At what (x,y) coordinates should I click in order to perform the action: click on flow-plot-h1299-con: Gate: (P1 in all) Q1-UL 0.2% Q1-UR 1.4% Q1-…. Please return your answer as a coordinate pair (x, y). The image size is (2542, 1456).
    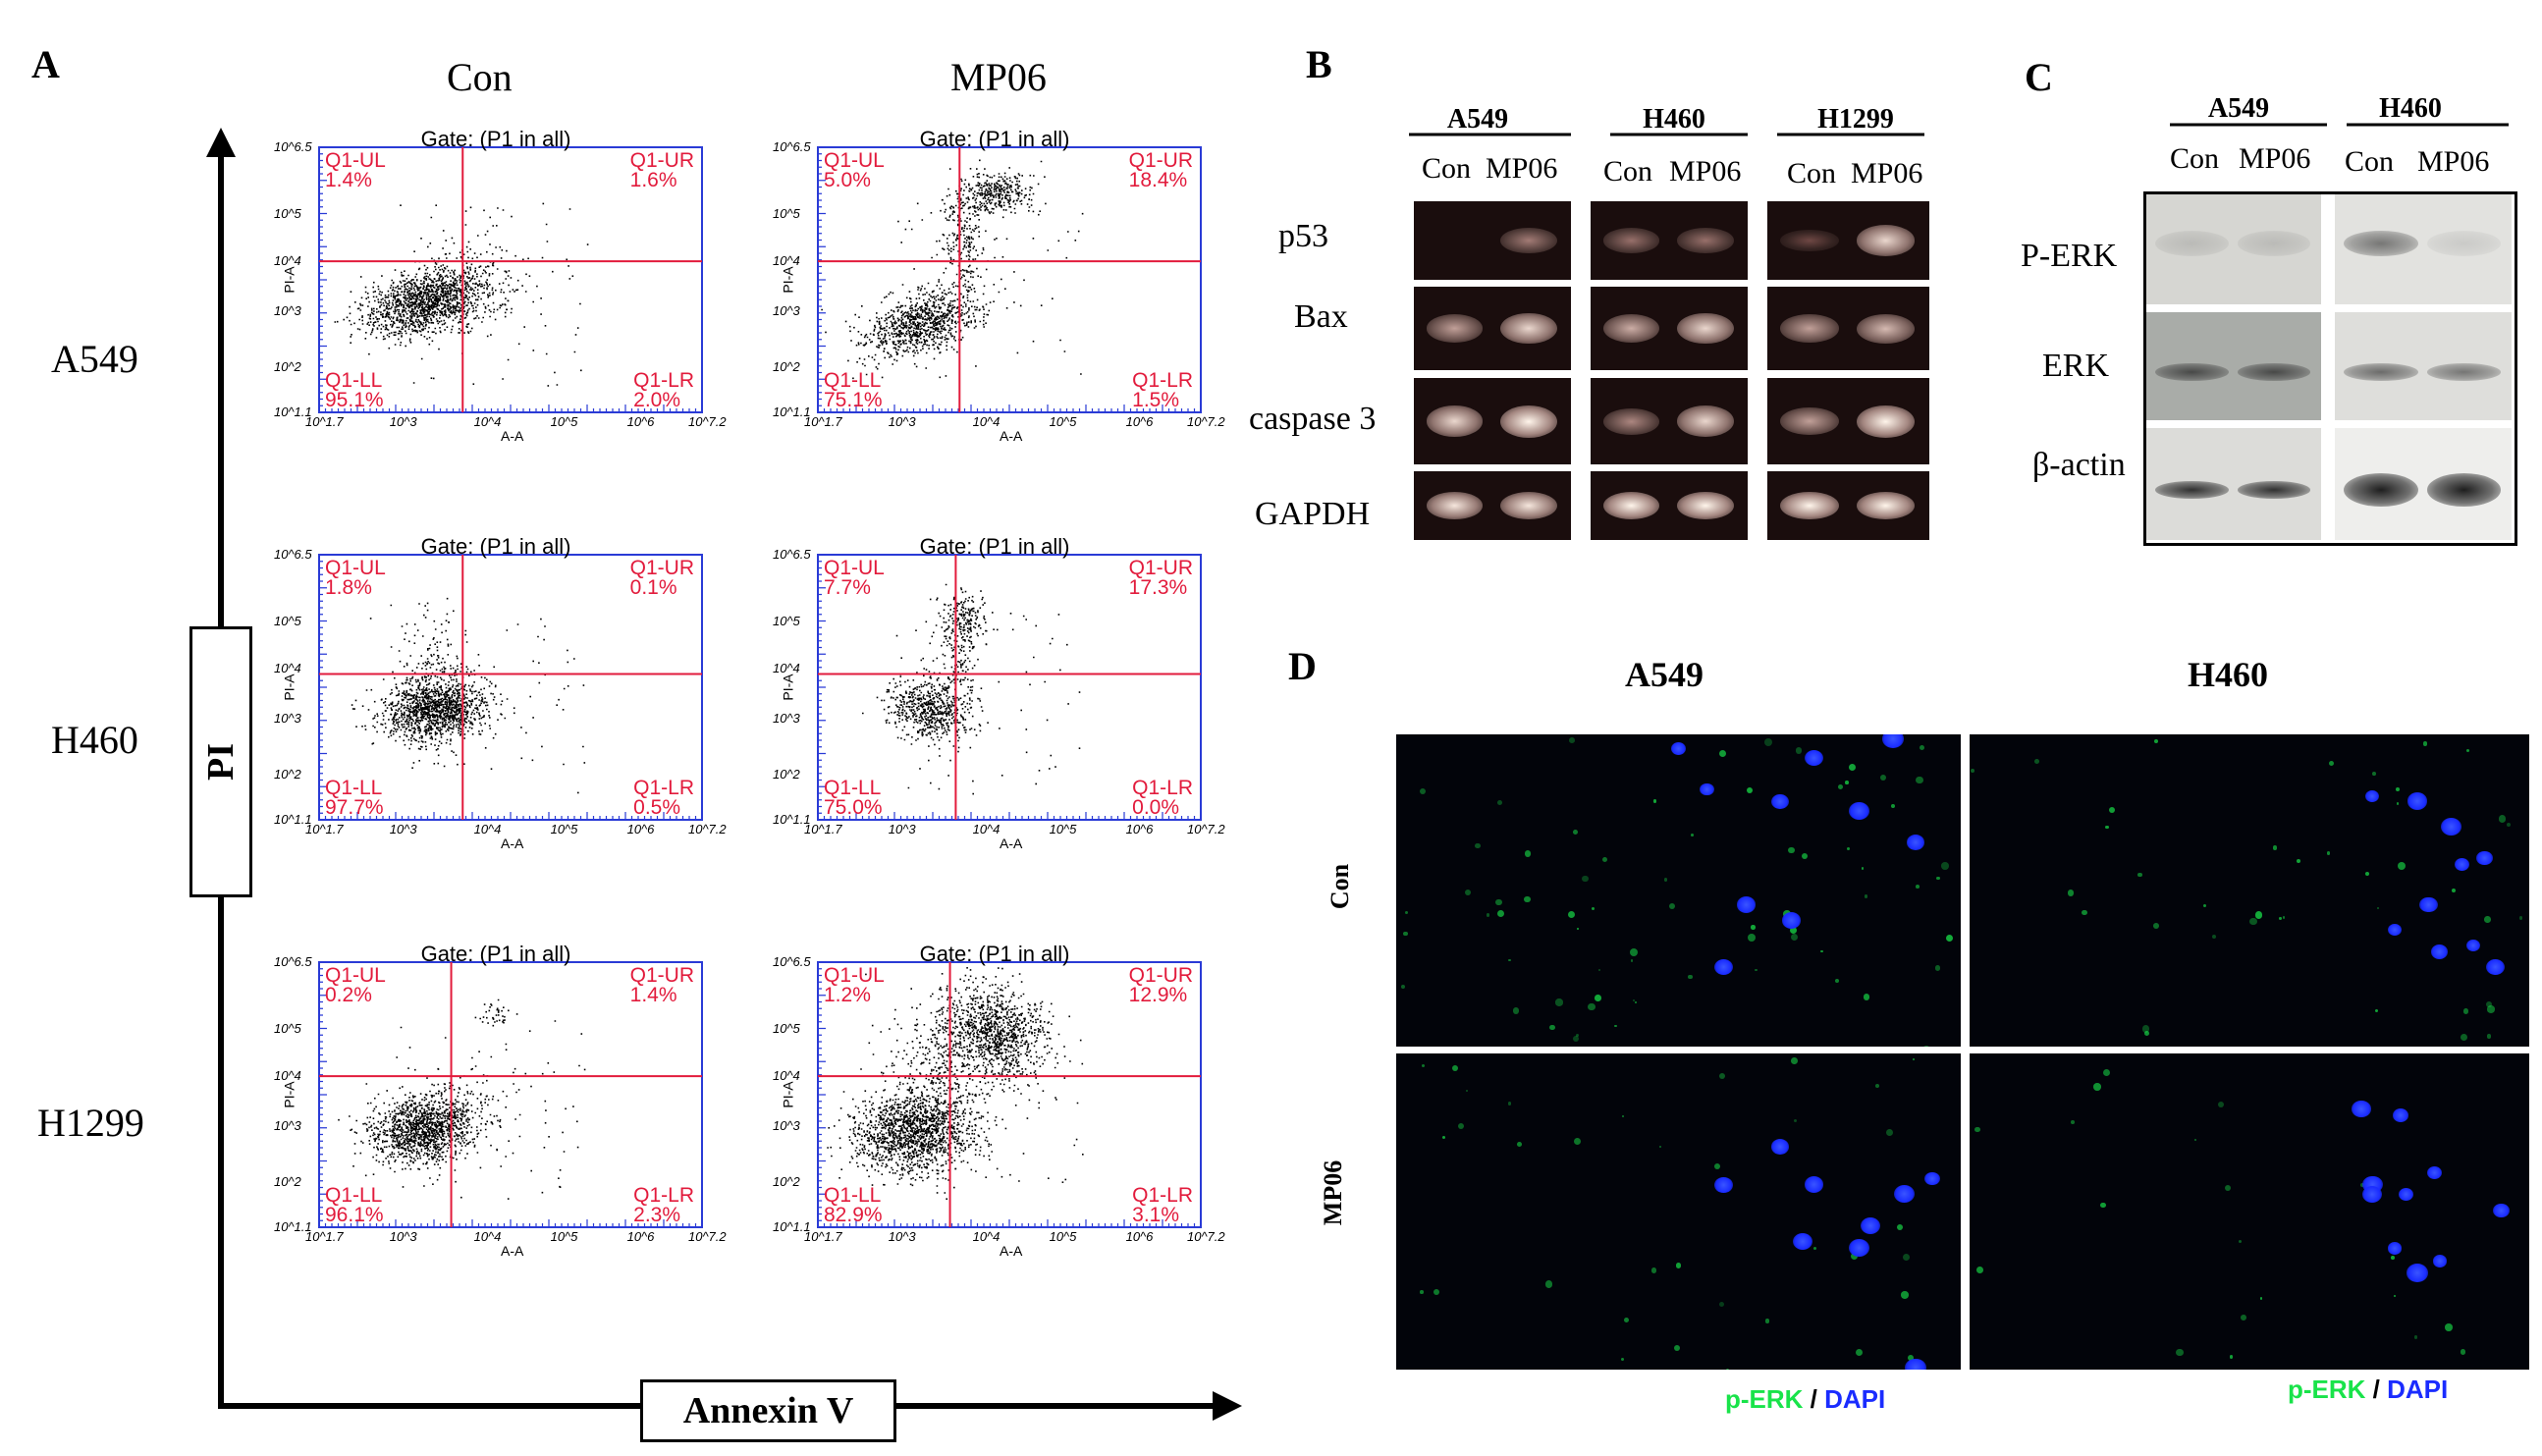
    Looking at the image, I should click on (501, 1100).